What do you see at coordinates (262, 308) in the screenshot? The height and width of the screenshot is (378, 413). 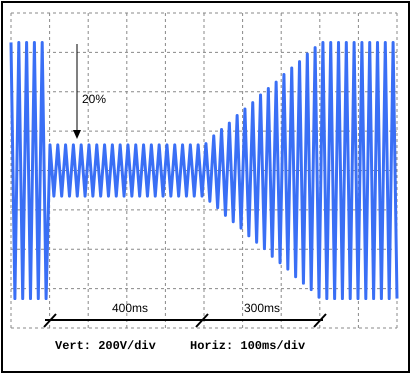 I see `text: 300ms` at bounding box center [262, 308].